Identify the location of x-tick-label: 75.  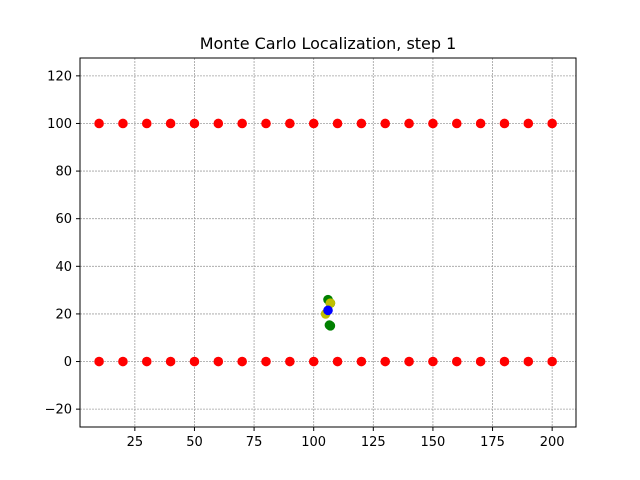
(254, 442).